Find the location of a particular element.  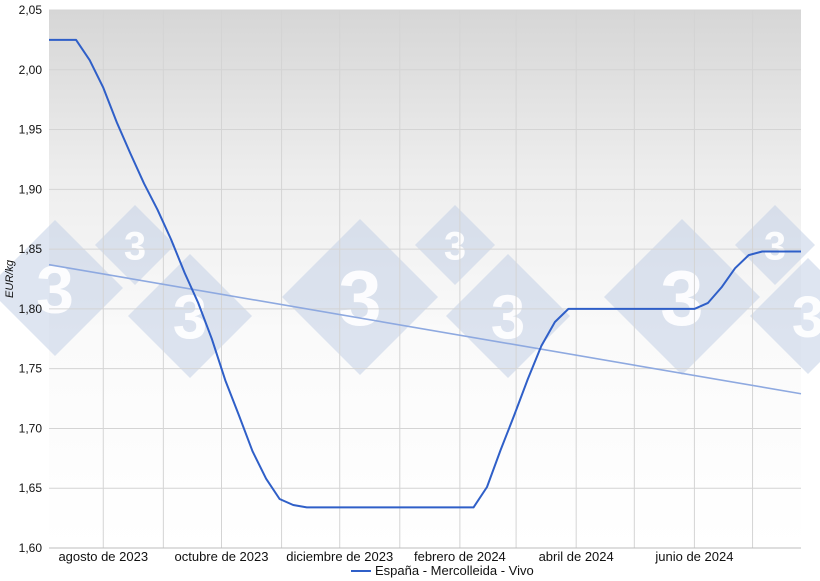

x-tick-label: diciembre de 2023 is located at coordinates (339, 556).